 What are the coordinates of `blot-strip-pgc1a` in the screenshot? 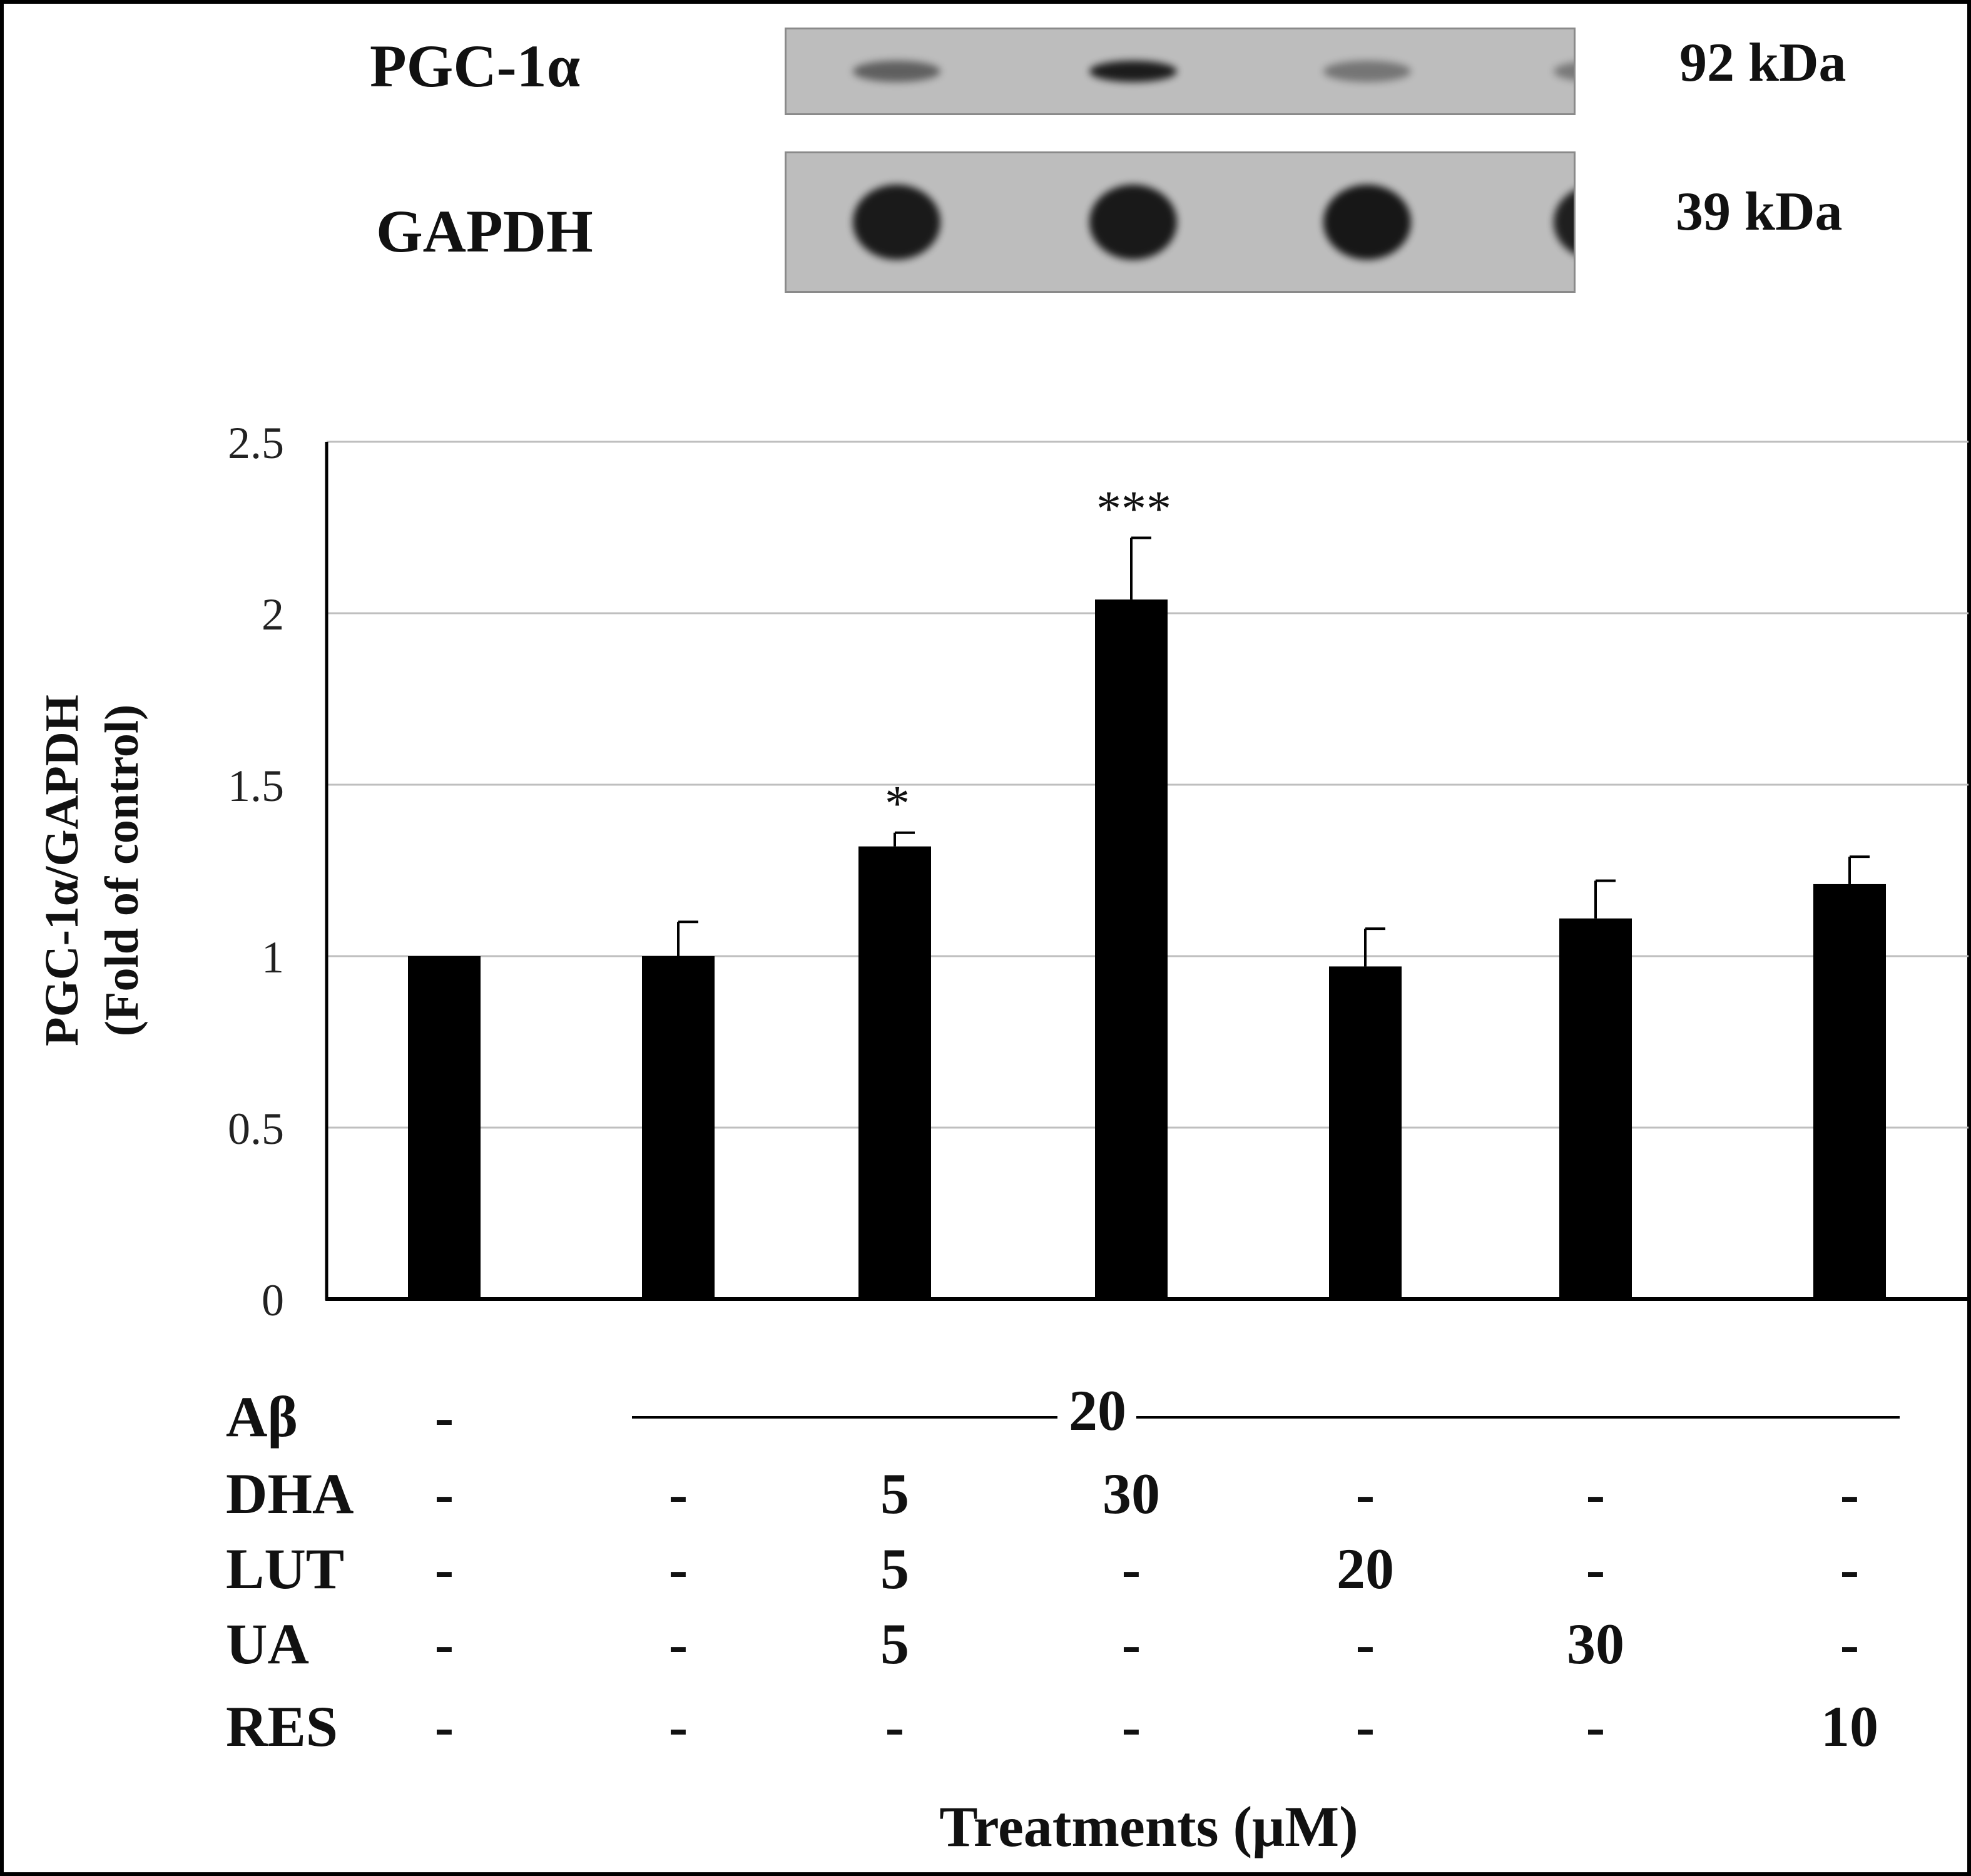 It's located at (1180, 71).